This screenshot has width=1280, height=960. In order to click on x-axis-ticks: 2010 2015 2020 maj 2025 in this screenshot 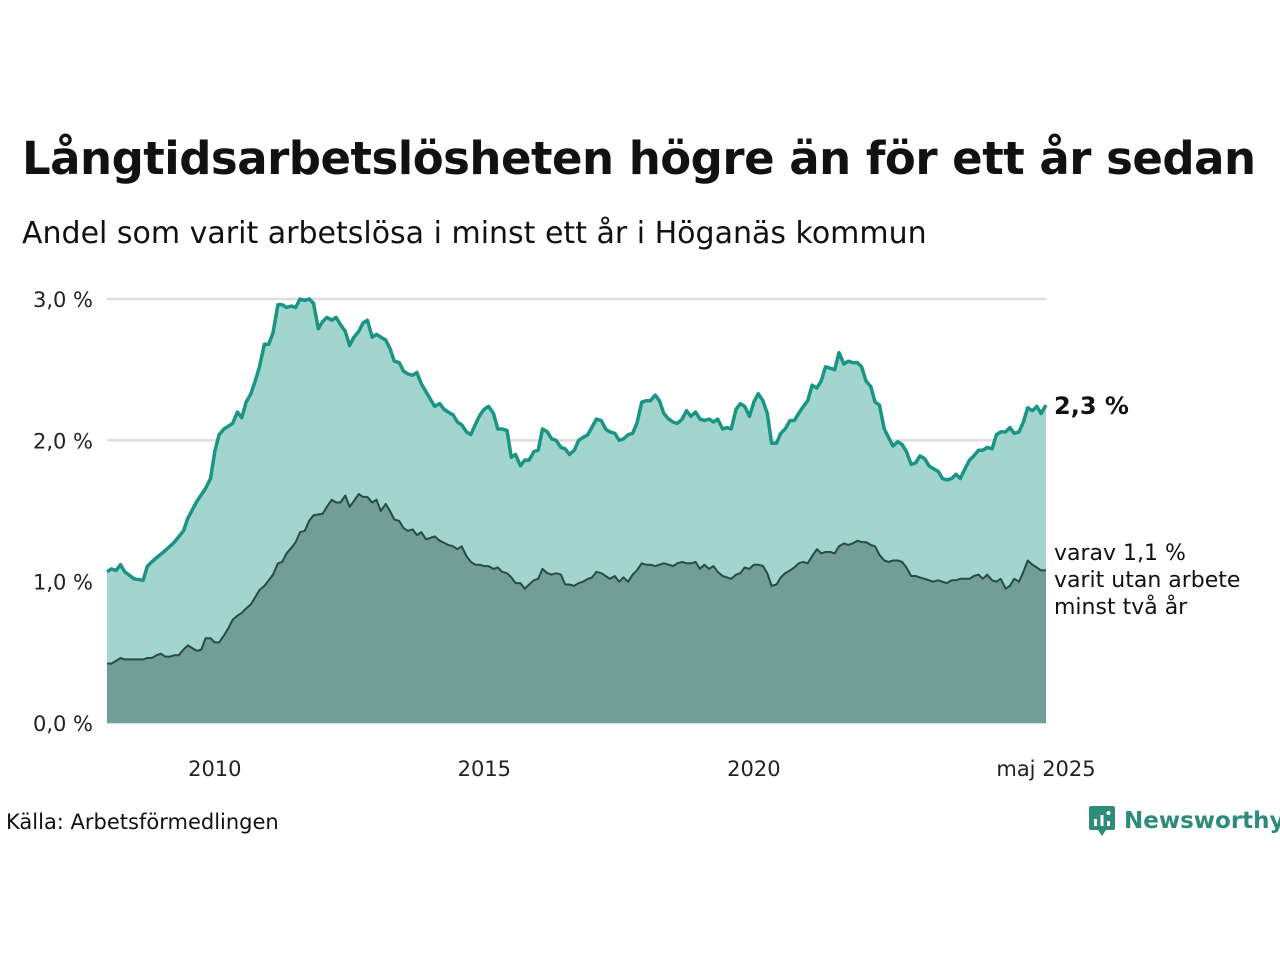, I will do `click(642, 769)`.